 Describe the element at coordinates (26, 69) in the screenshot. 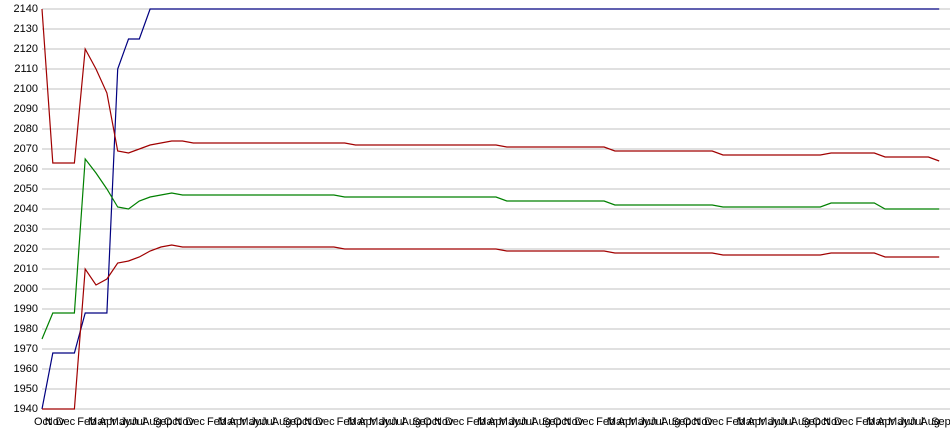

I see `y-tick-label: 2110` at that location.